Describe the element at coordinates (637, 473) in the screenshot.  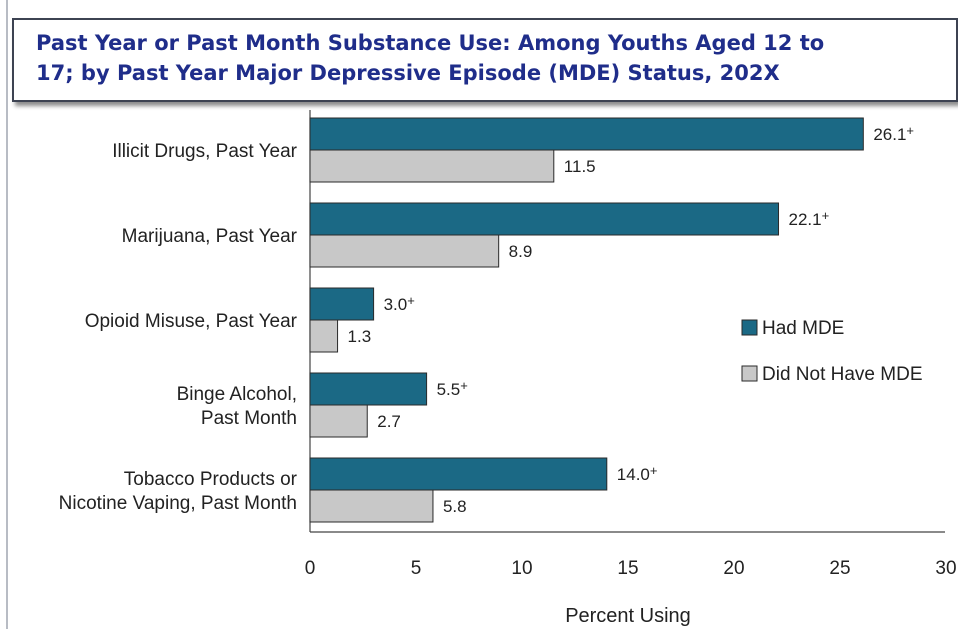
I see `data-label: 14.0+` at that location.